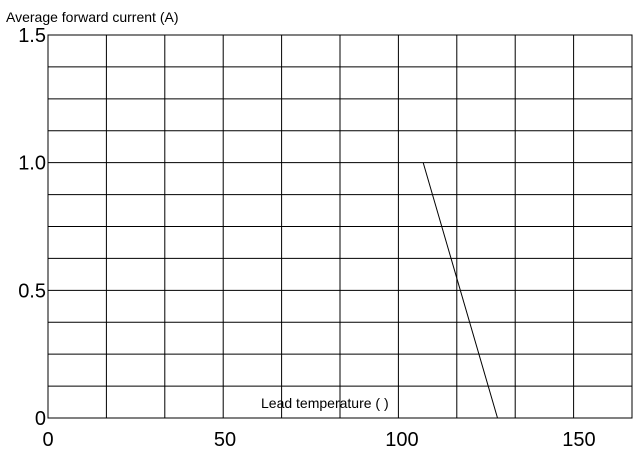 This screenshot has height=451, width=641. Describe the element at coordinates (225, 440) in the screenshot. I see `x-tick-label: 50` at that location.